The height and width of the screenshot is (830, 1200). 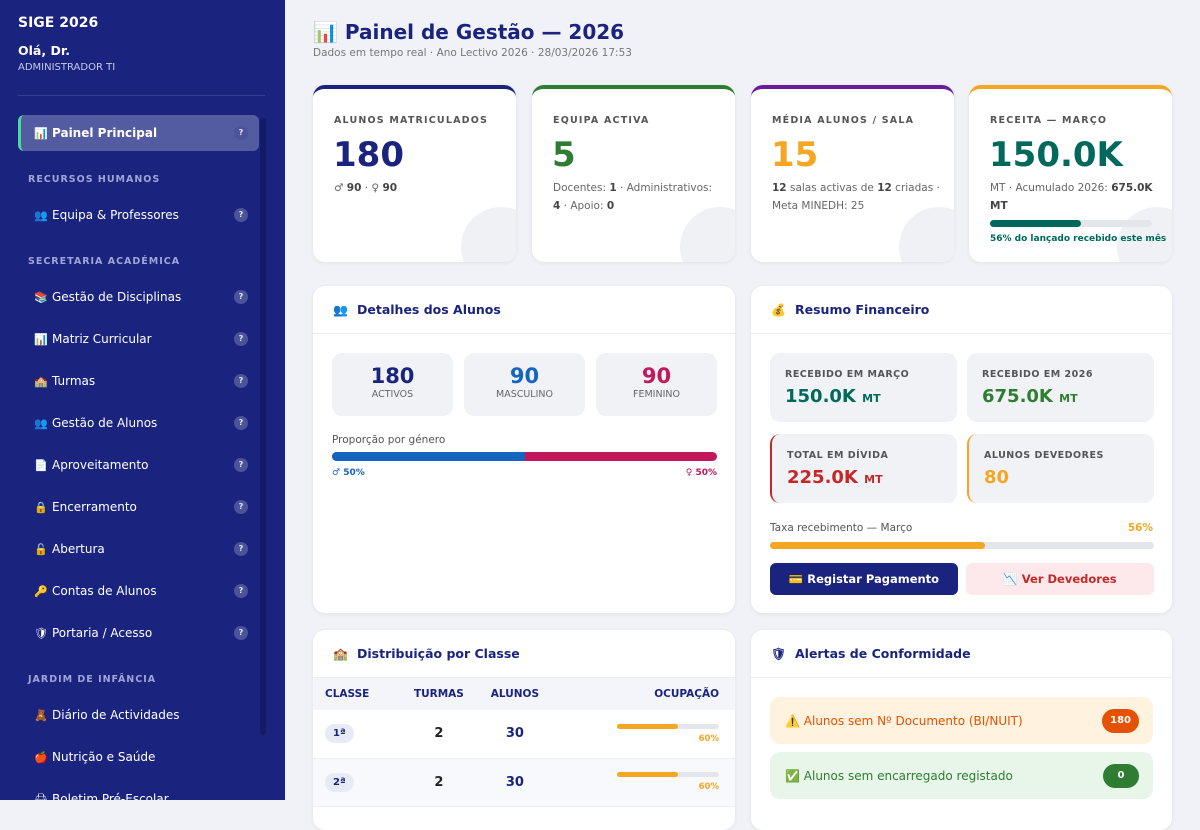 What do you see at coordinates (914, 188) in the screenshot?
I see `l: criadas` at bounding box center [914, 188].